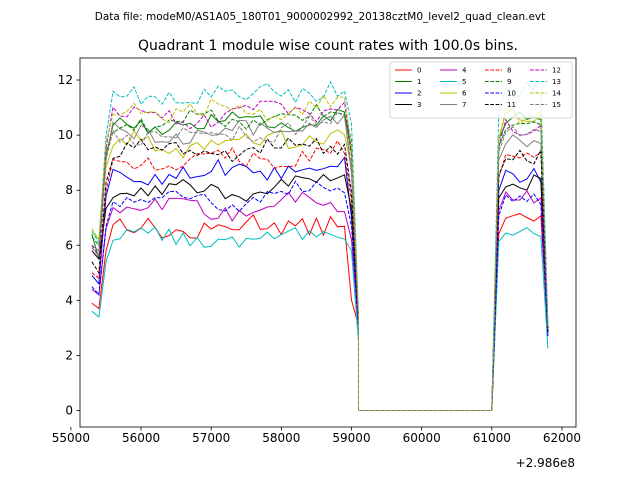 Image resolution: width=640 pixels, height=484 pixels. What do you see at coordinates (69, 245) in the screenshot?
I see `y-tick-label-6: 6` at bounding box center [69, 245].